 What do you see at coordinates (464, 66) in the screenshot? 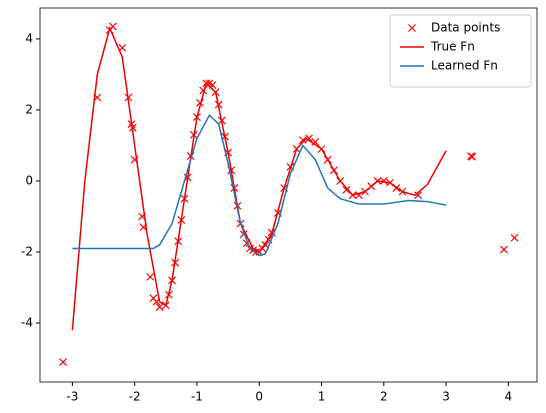
I see `legend-label: Learned Fn` at bounding box center [464, 66].